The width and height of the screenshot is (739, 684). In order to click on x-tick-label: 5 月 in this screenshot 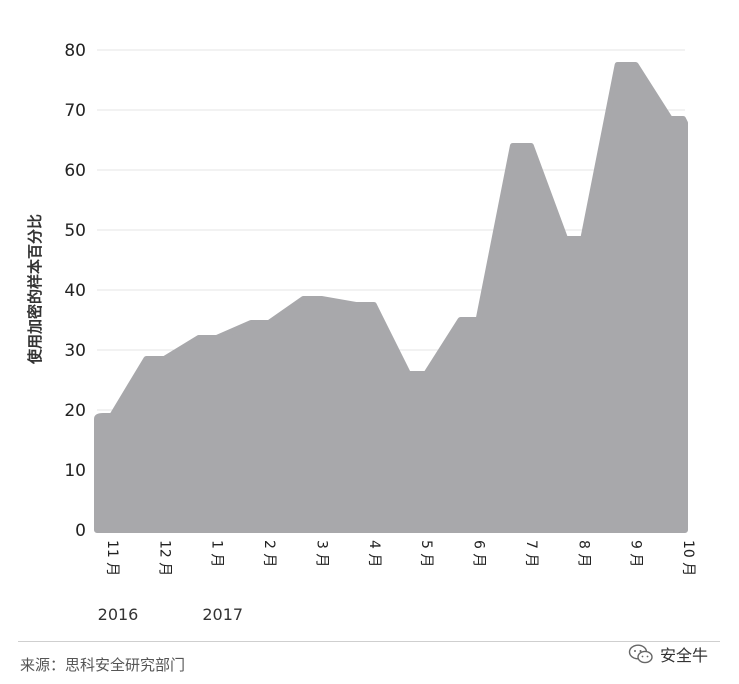, I will do `click(426, 553)`.